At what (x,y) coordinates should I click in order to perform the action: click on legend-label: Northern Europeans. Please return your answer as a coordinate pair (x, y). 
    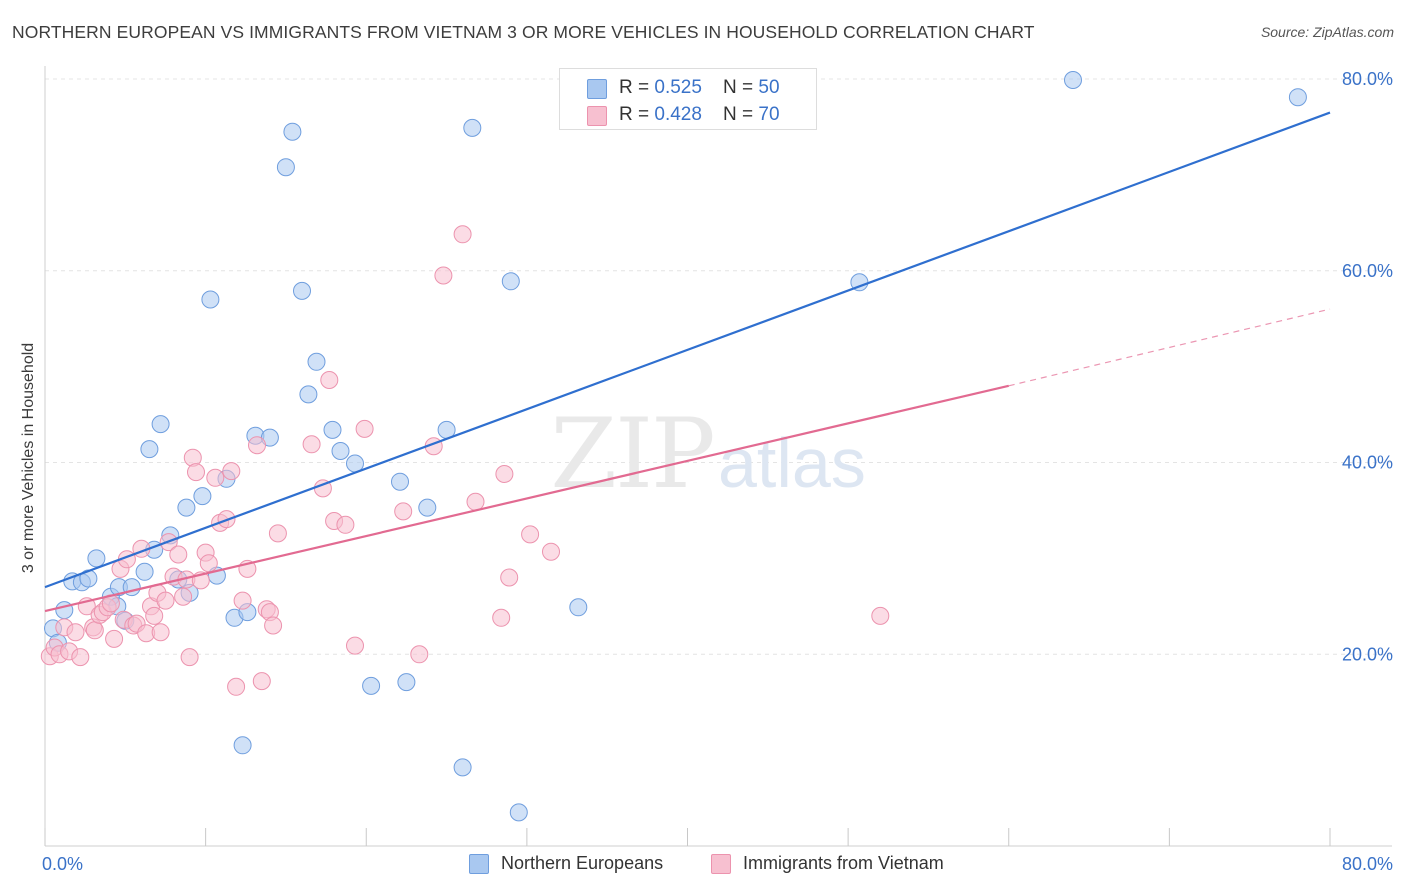
    Looking at the image, I should click on (582, 863).